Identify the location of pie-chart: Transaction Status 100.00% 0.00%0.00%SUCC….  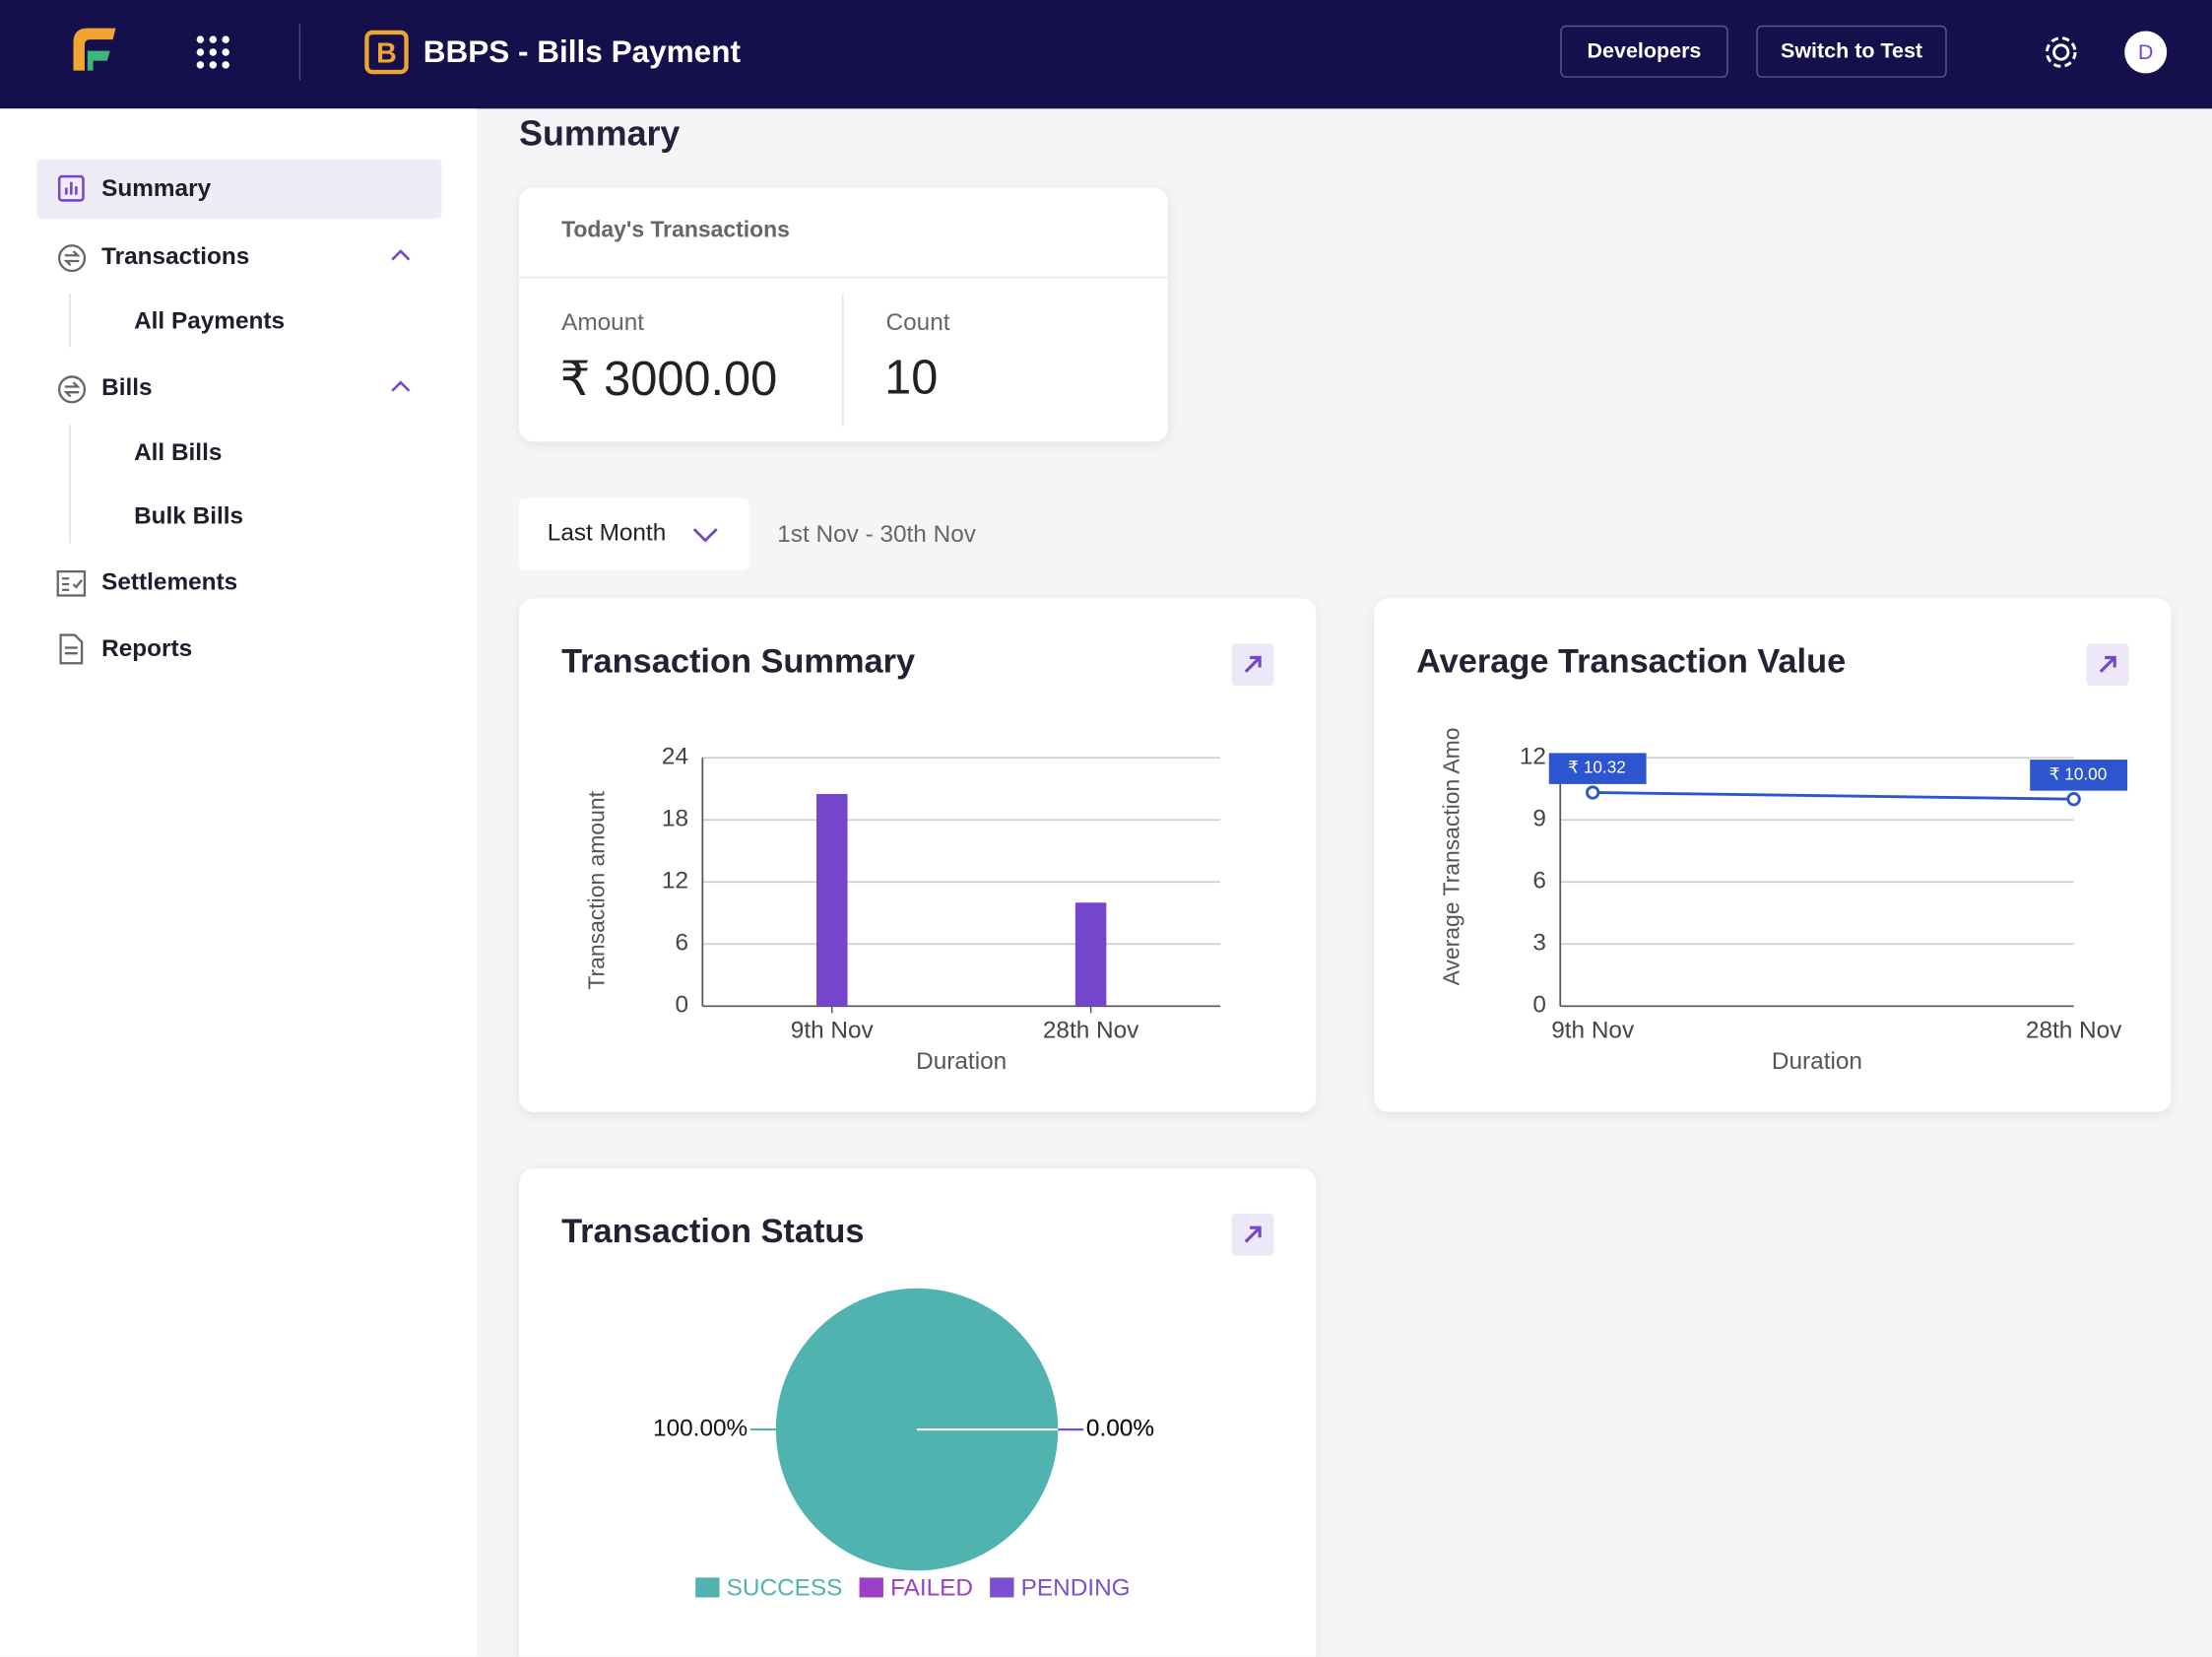
(917, 1407).